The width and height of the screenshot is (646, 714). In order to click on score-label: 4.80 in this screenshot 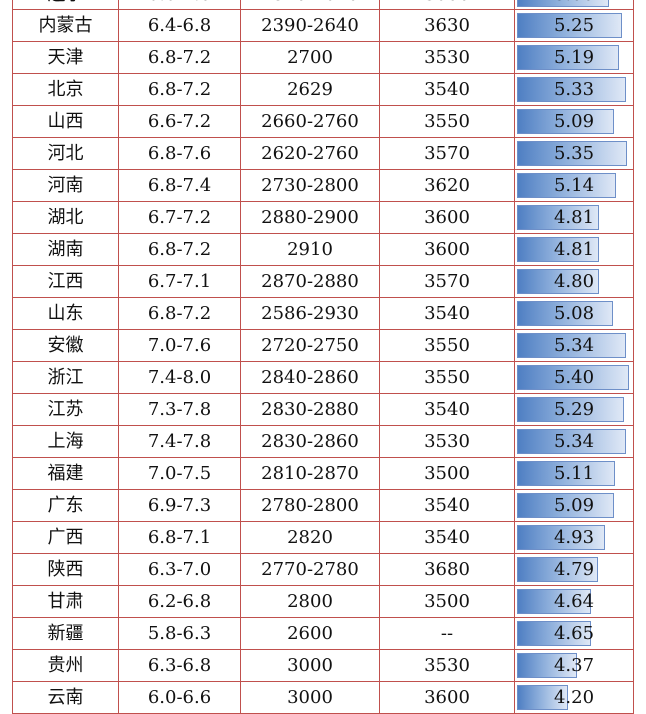, I will do `click(574, 281)`.